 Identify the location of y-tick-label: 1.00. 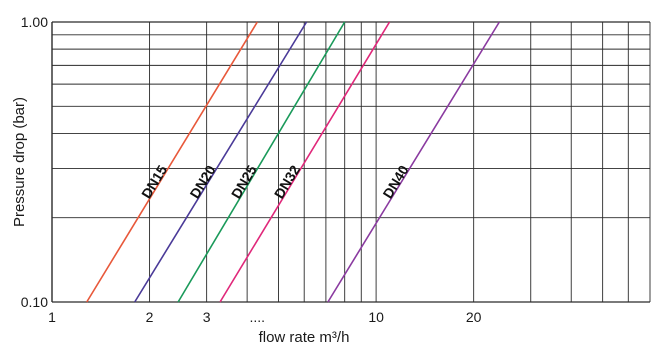
(34, 22).